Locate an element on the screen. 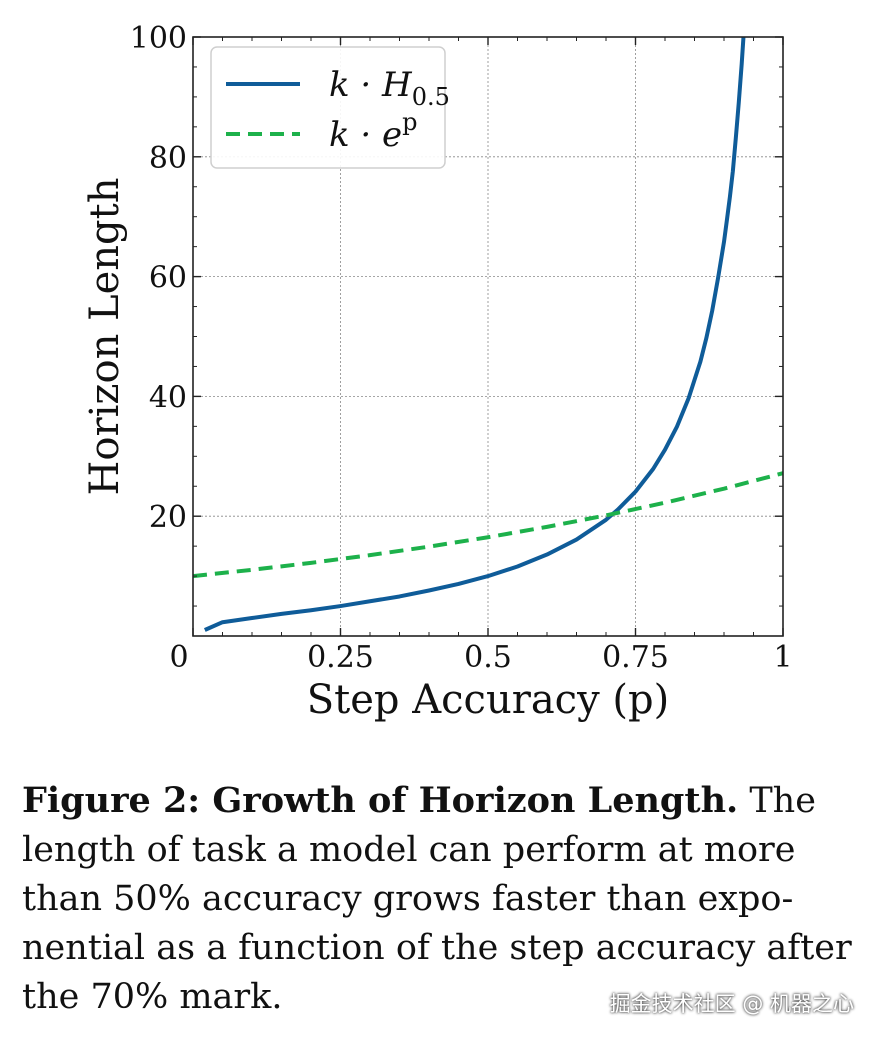 The height and width of the screenshot is (1046, 882). legend-entry-k-ep: k · ep is located at coordinates (373, 131).